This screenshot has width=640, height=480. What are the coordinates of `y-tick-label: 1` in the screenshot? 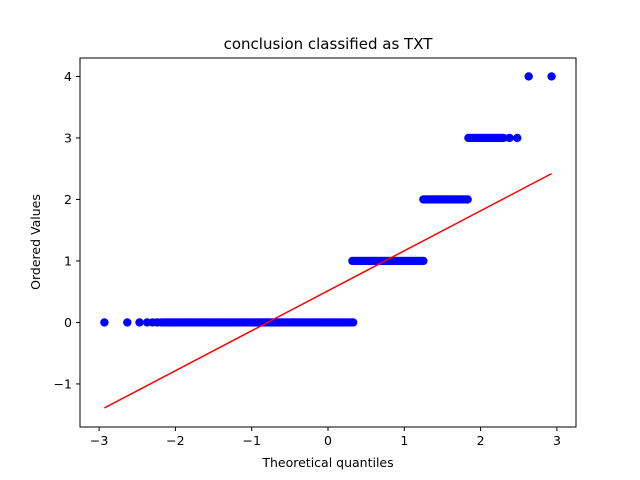 It's located at (68, 260).